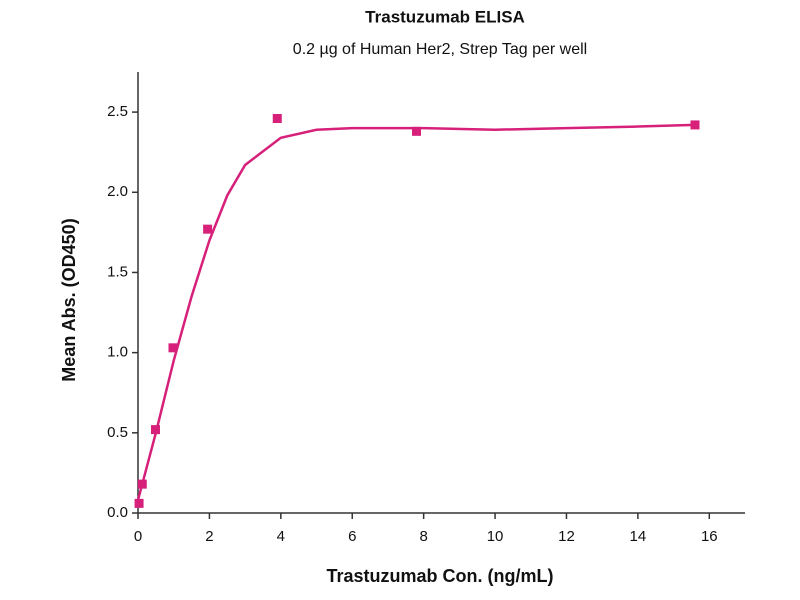 This screenshot has width=800, height=600. Describe the element at coordinates (117, 111) in the screenshot. I see `y-tick-label: 2.5` at that location.